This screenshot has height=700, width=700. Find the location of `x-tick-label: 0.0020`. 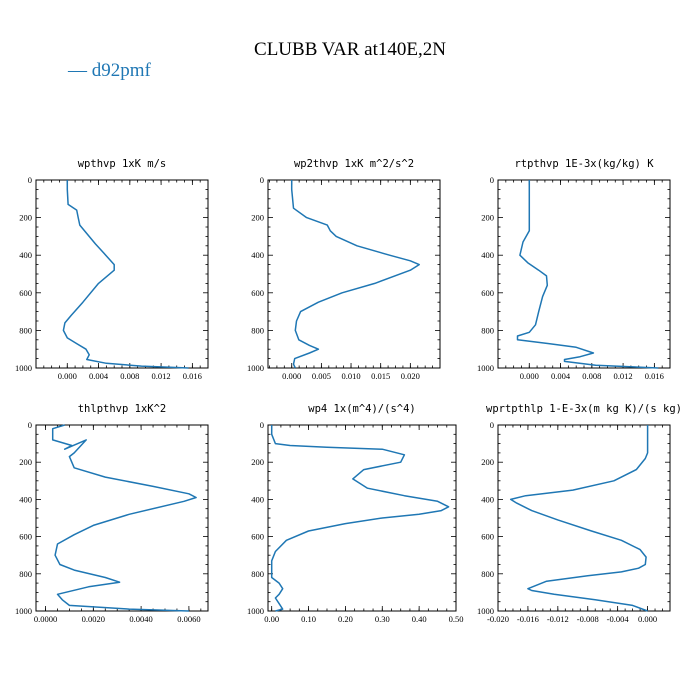

x-tick-label: 0.0020 is located at coordinates (93, 619).